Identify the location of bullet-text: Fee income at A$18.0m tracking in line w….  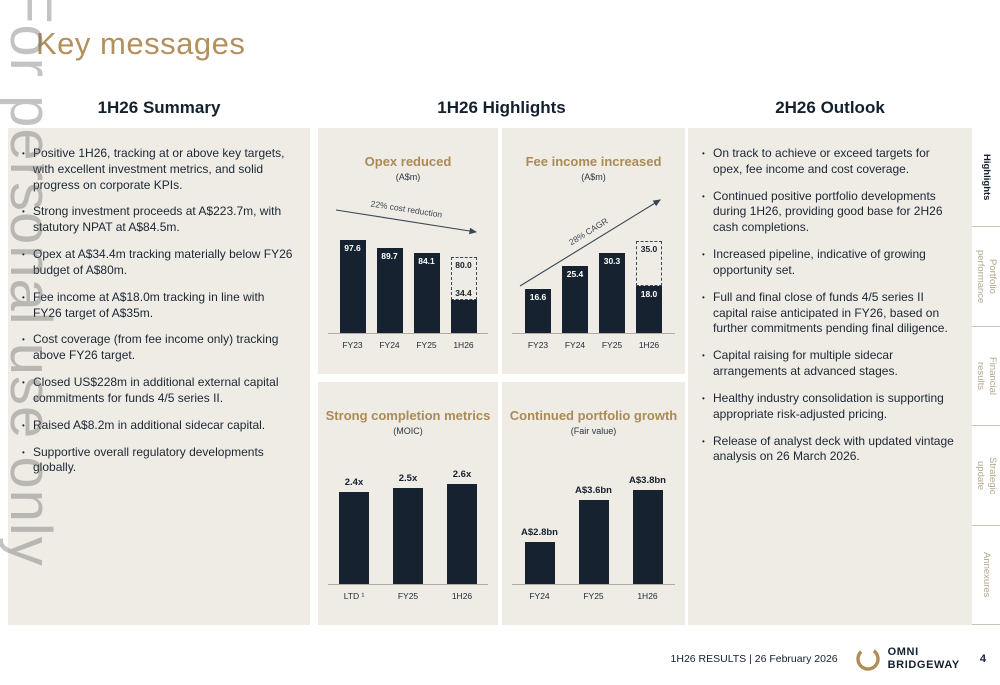
(149, 304).